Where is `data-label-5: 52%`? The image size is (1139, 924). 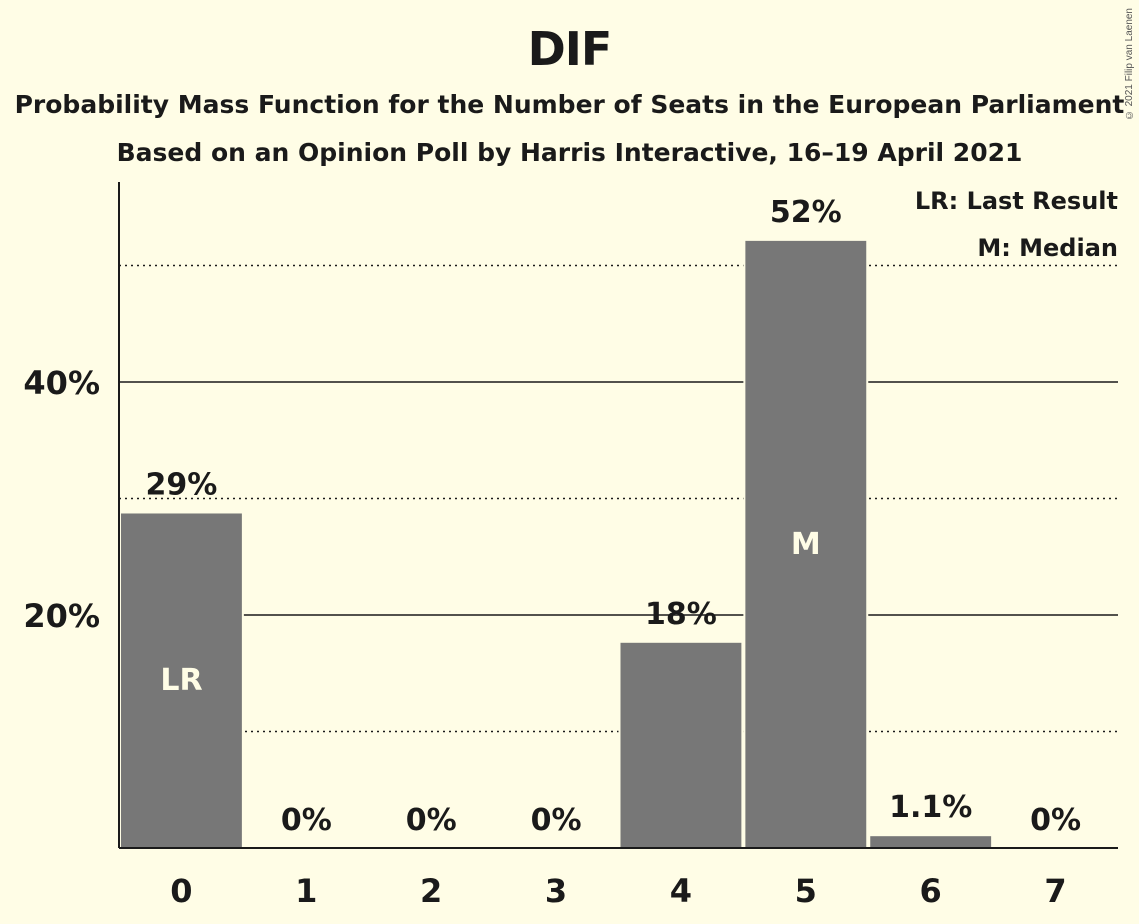 data-label-5: 52% is located at coordinates (806, 212).